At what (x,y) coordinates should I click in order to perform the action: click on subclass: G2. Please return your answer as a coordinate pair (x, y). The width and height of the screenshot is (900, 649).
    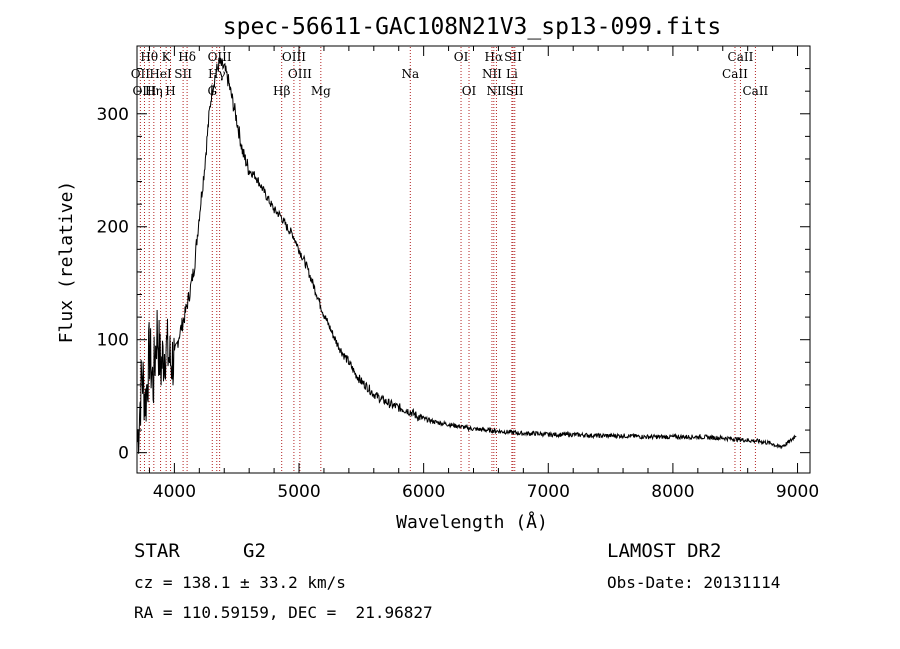
    Looking at the image, I should click on (254, 551).